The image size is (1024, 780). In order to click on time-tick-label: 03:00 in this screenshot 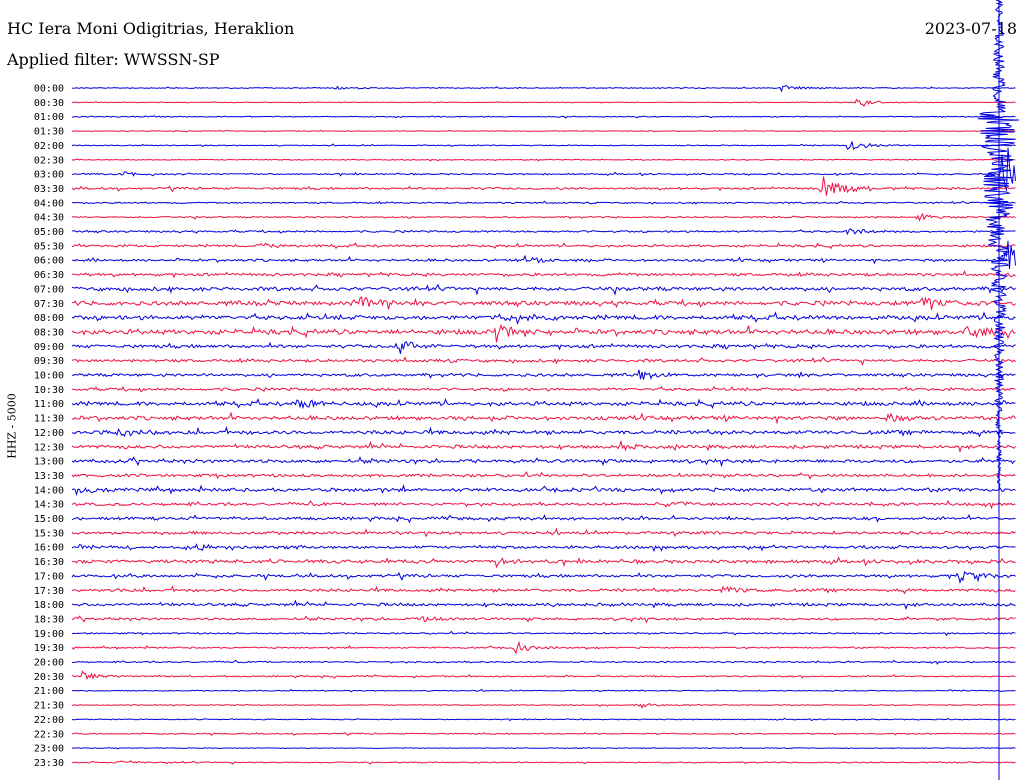, I will do `click(49, 175)`.